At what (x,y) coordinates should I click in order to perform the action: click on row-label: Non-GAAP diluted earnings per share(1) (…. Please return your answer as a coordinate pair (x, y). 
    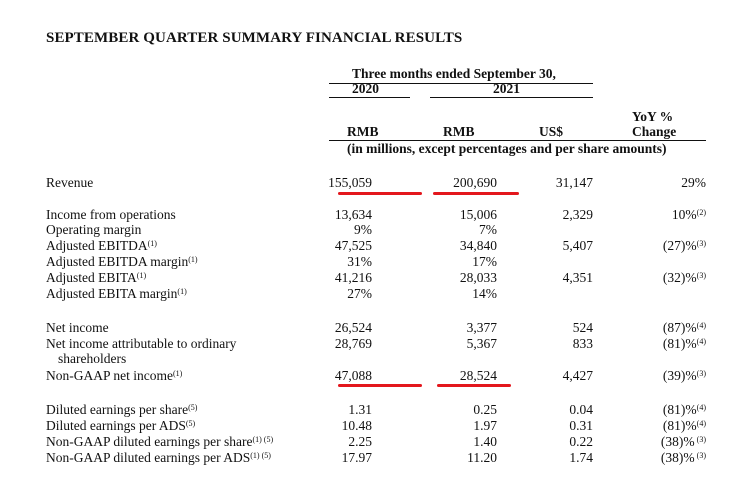
    Looking at the image, I should click on (160, 441).